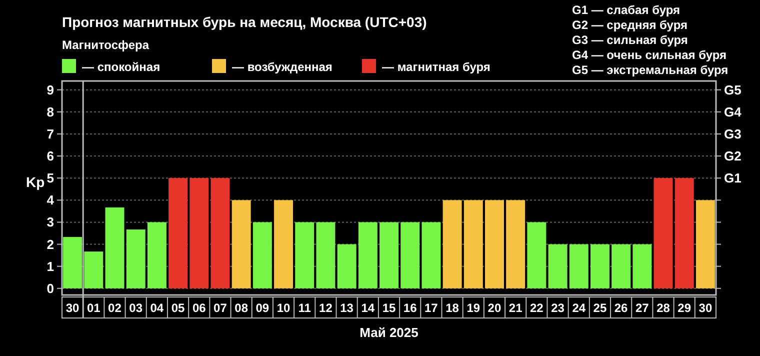  What do you see at coordinates (50, 112) in the screenshot?
I see `y-tick-label: 8` at bounding box center [50, 112].